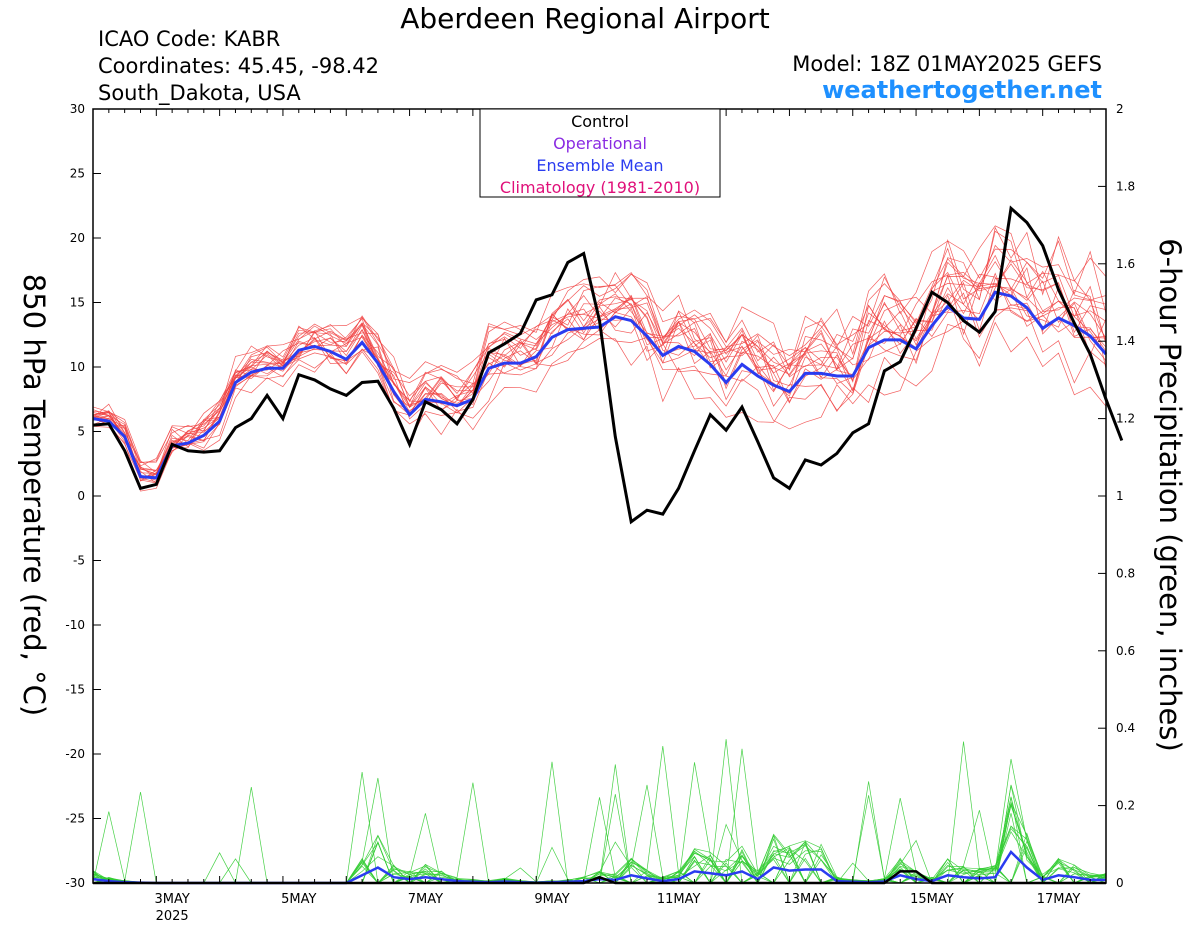  What do you see at coordinates (962, 90) in the screenshot?
I see `site-name: weathertogether.net` at bounding box center [962, 90].